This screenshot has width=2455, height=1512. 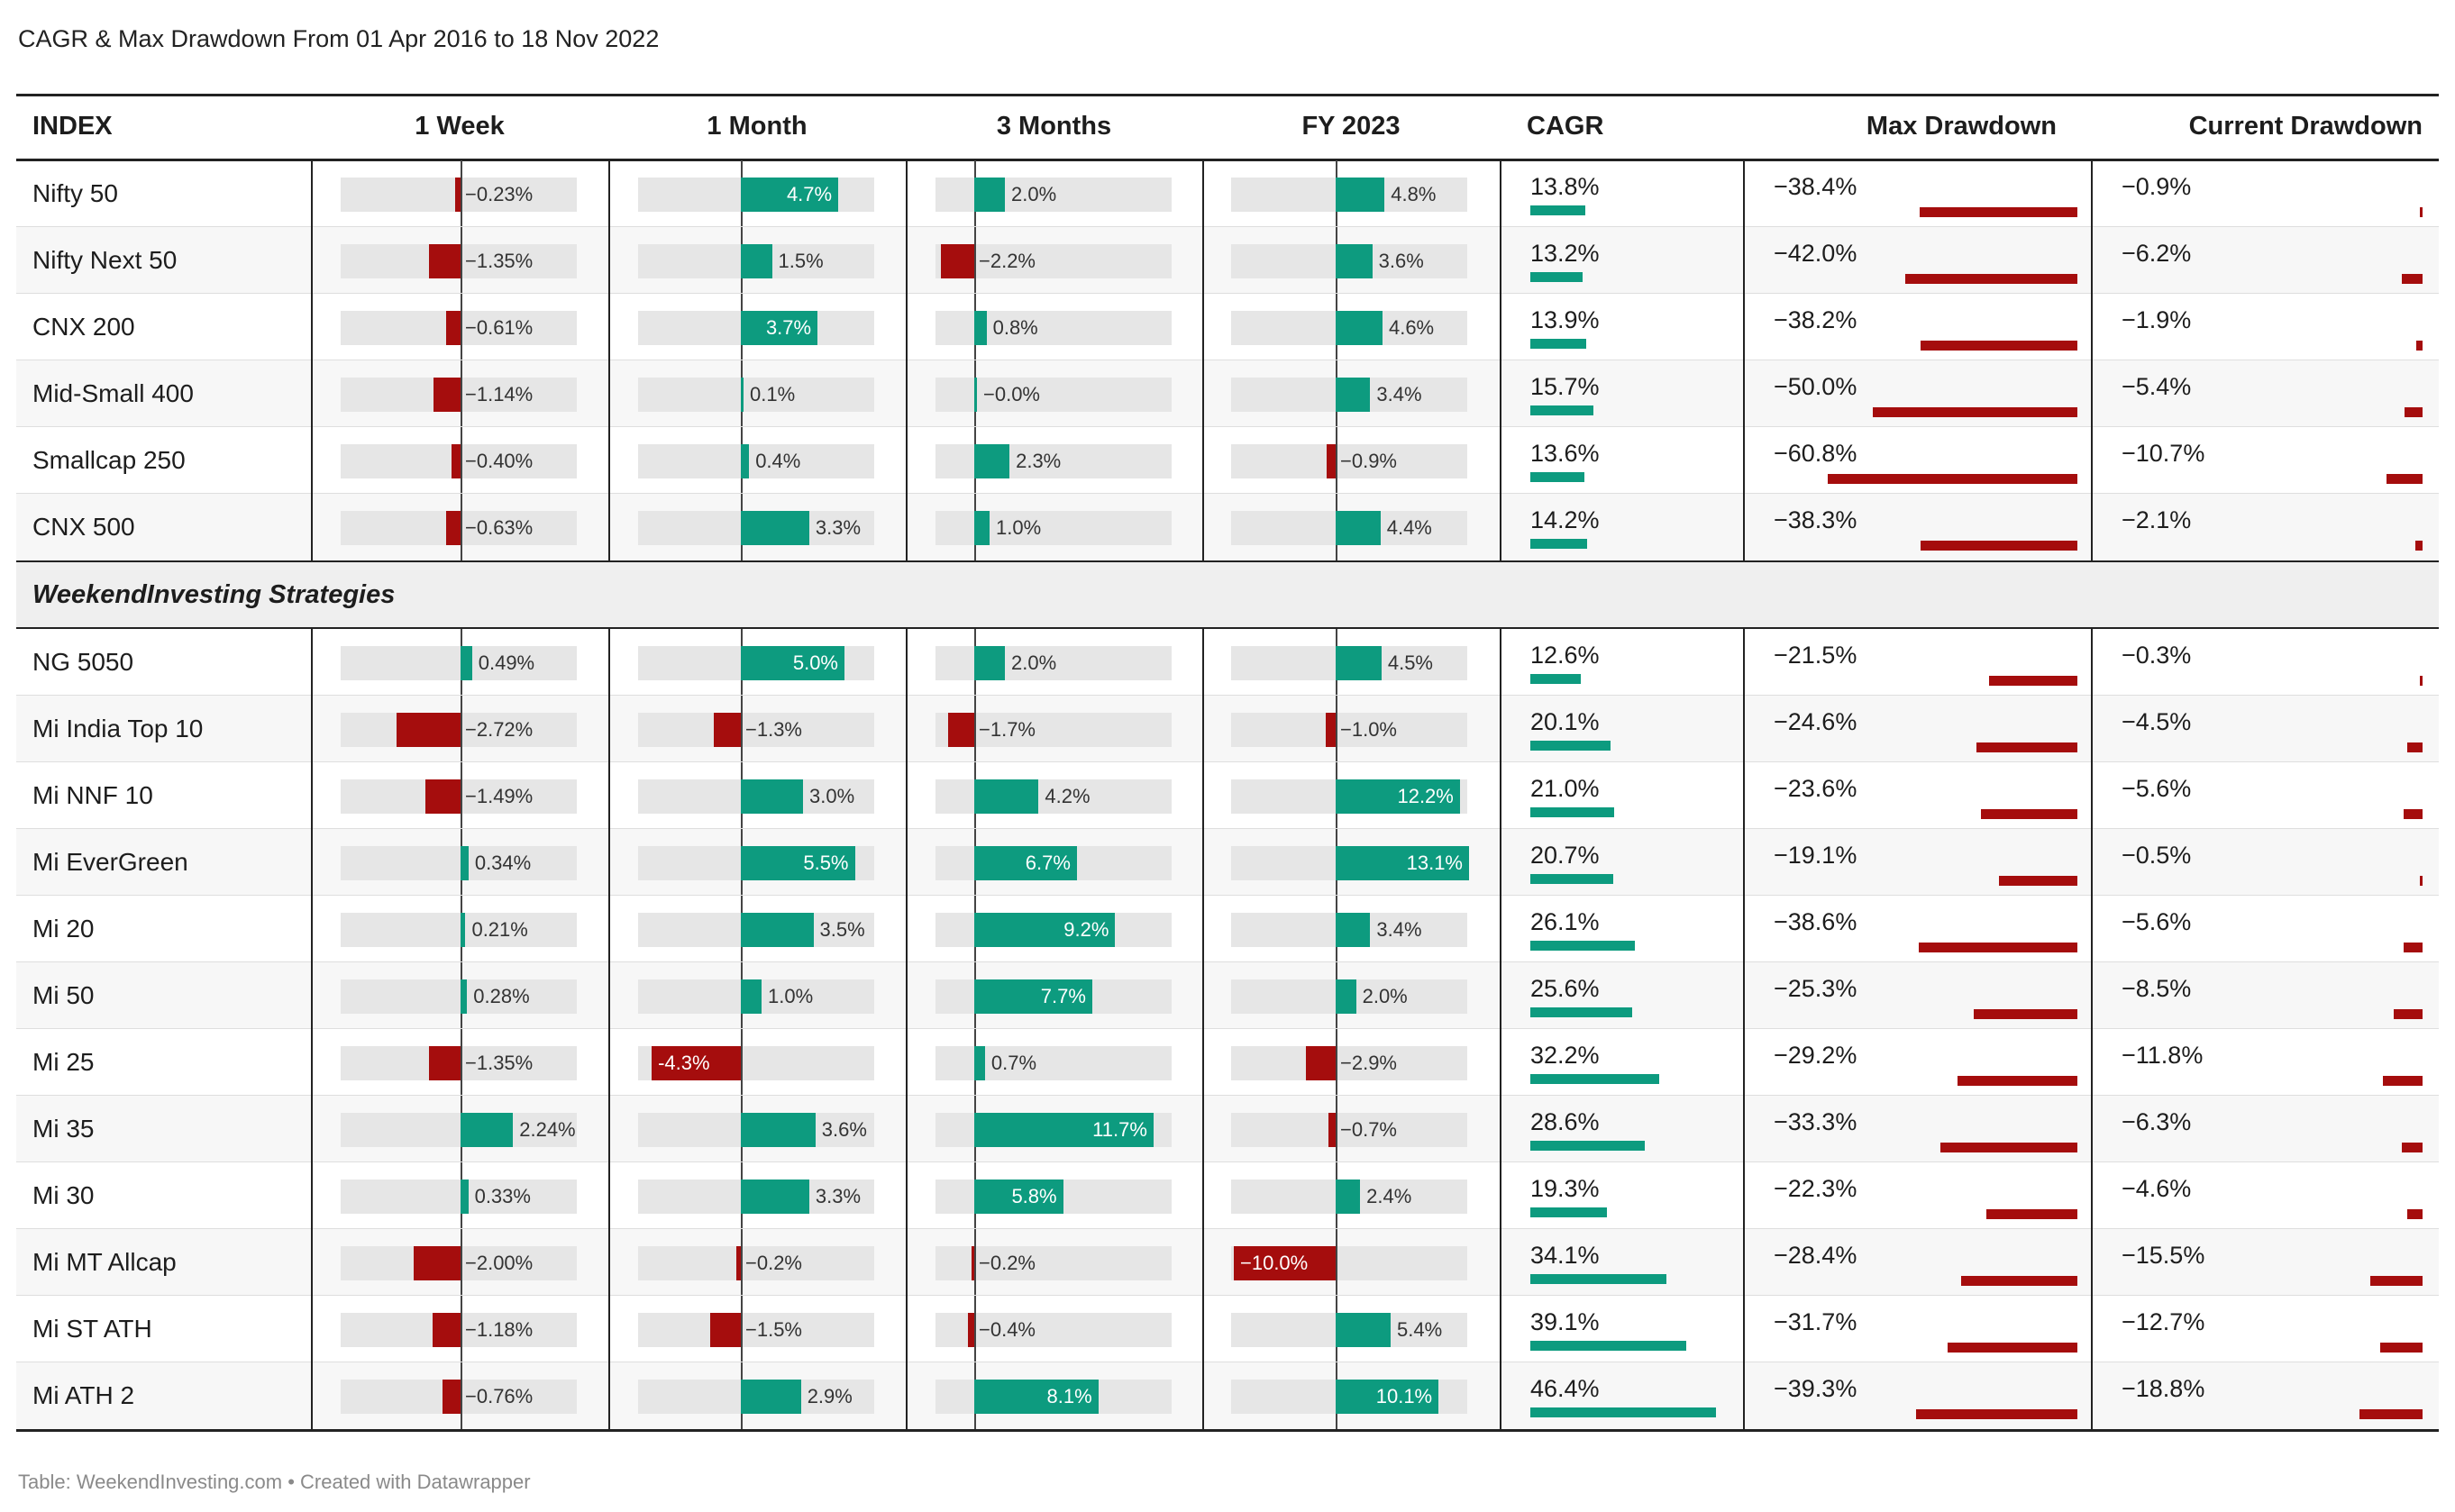 What do you see at coordinates (1227, 1129) in the screenshot?
I see `table-row: Mi 35 2.24% 3.6% 11.7% −0.7% 28.6% −33.3% −6.3%` at bounding box center [1227, 1129].